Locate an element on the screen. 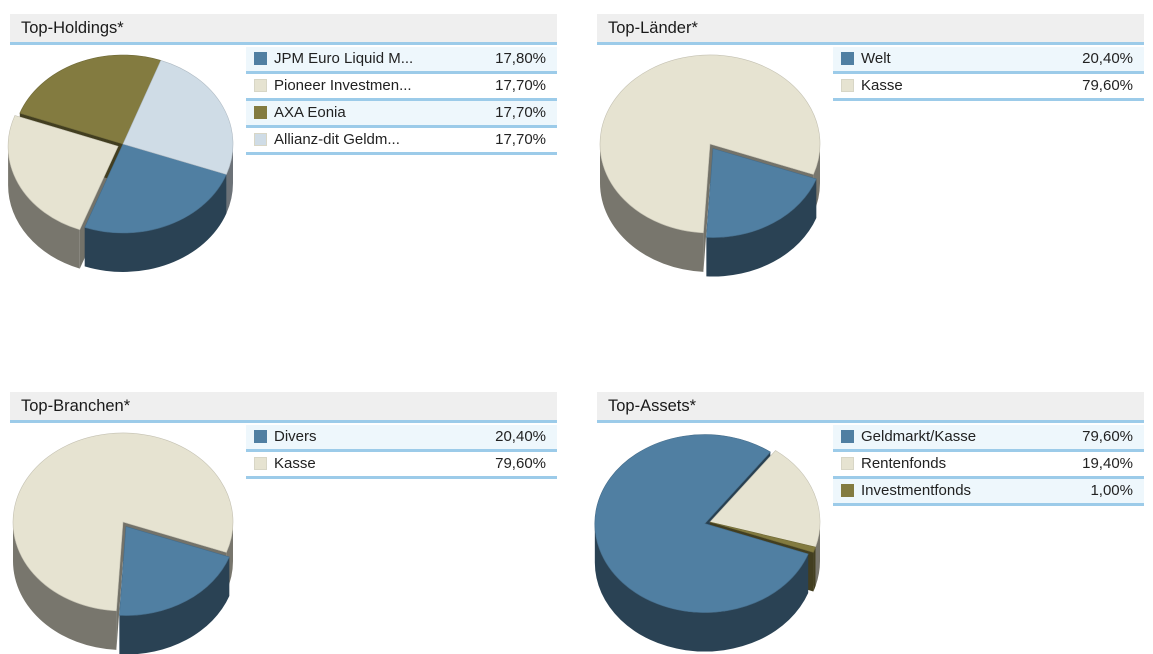  pie-chart-top-branchen is located at coordinates (123, 543).